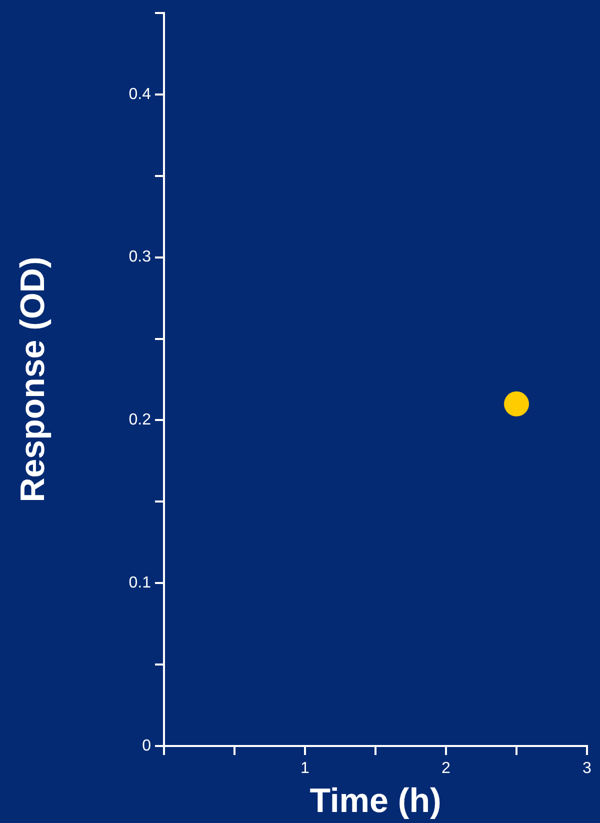 The height and width of the screenshot is (823, 600). What do you see at coordinates (376, 801) in the screenshot?
I see `x-axis-title: Time (h)` at bounding box center [376, 801].